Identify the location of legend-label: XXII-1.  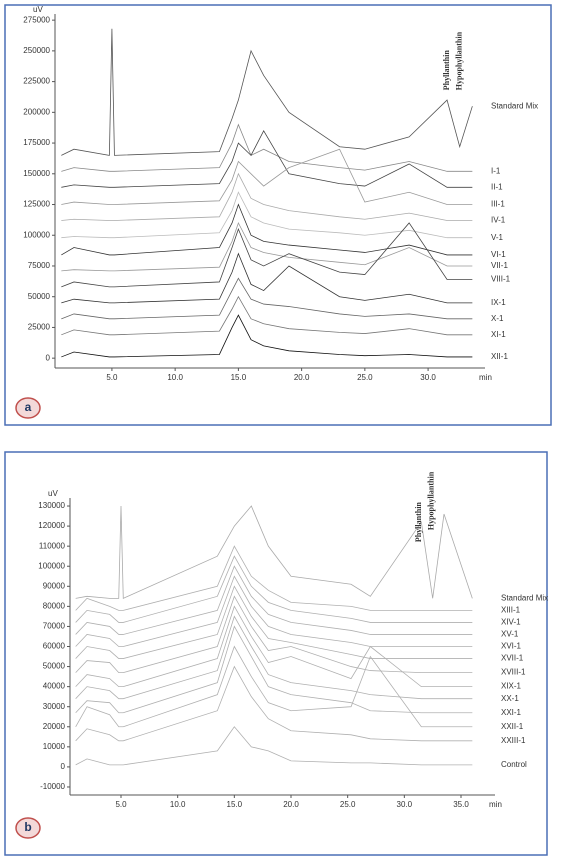
(512, 726).